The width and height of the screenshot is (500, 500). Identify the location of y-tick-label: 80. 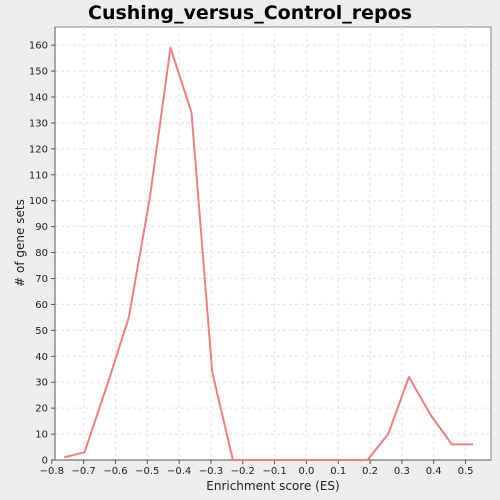
(41, 253).